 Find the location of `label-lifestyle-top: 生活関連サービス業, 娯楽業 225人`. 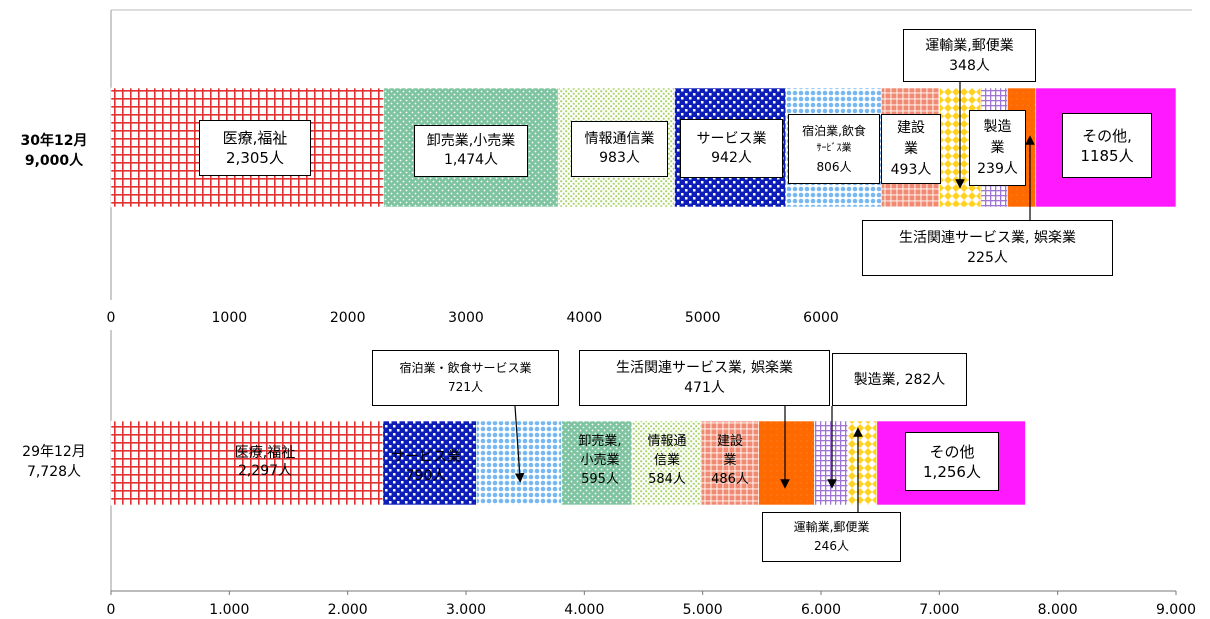

label-lifestyle-top: 生活関連サービス業, 娯楽業 225人 is located at coordinates (987, 248).